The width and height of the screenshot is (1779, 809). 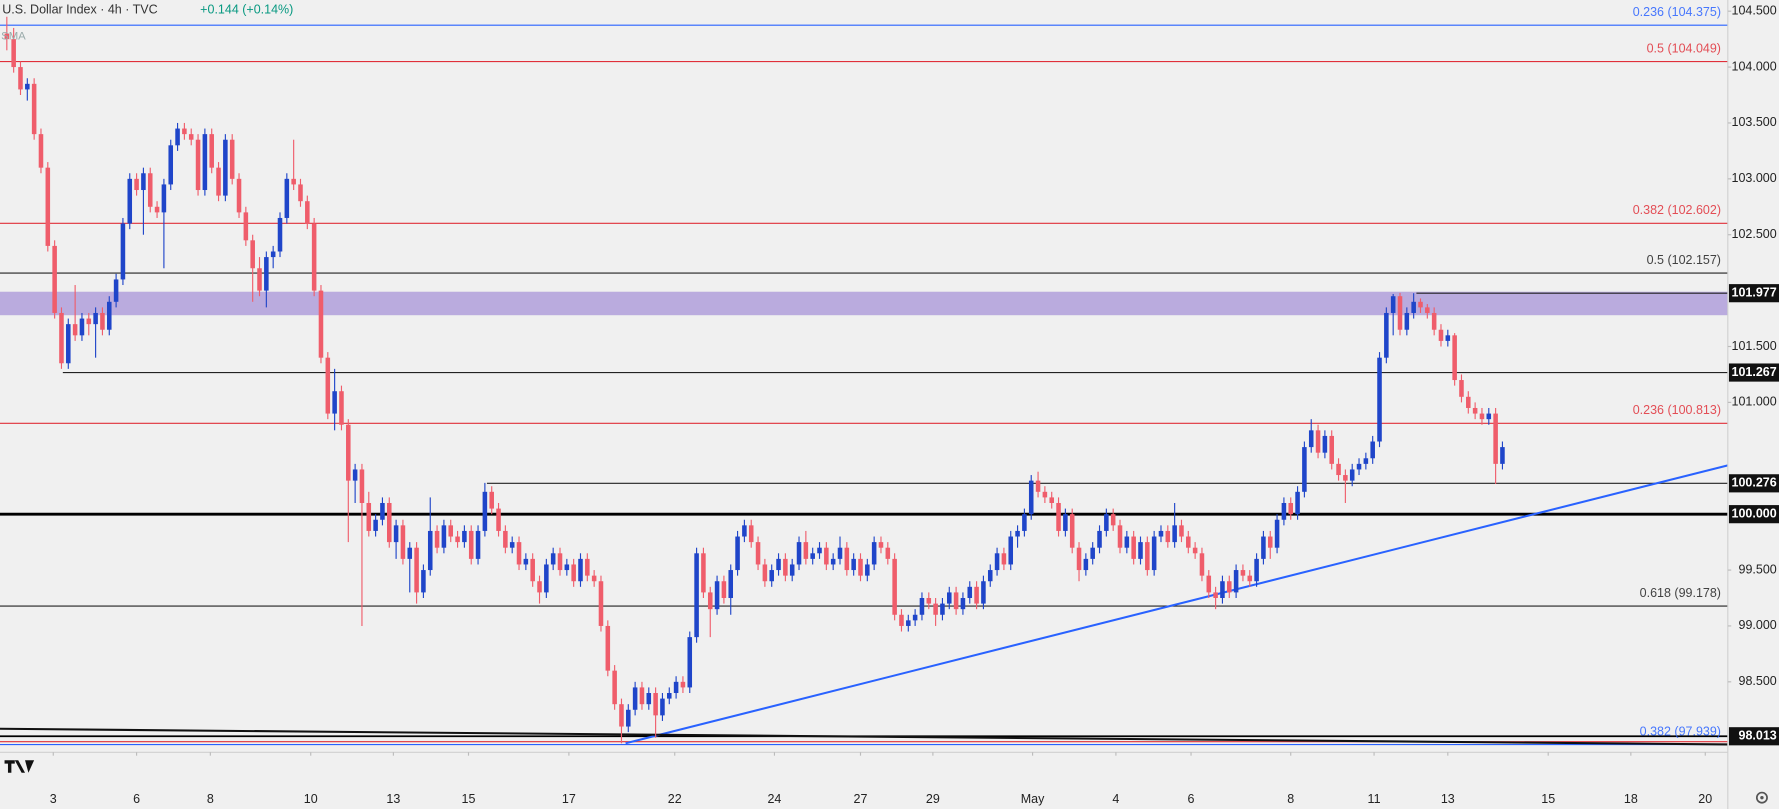 What do you see at coordinates (675, 799) in the screenshot?
I see `x-tick-label: 22` at bounding box center [675, 799].